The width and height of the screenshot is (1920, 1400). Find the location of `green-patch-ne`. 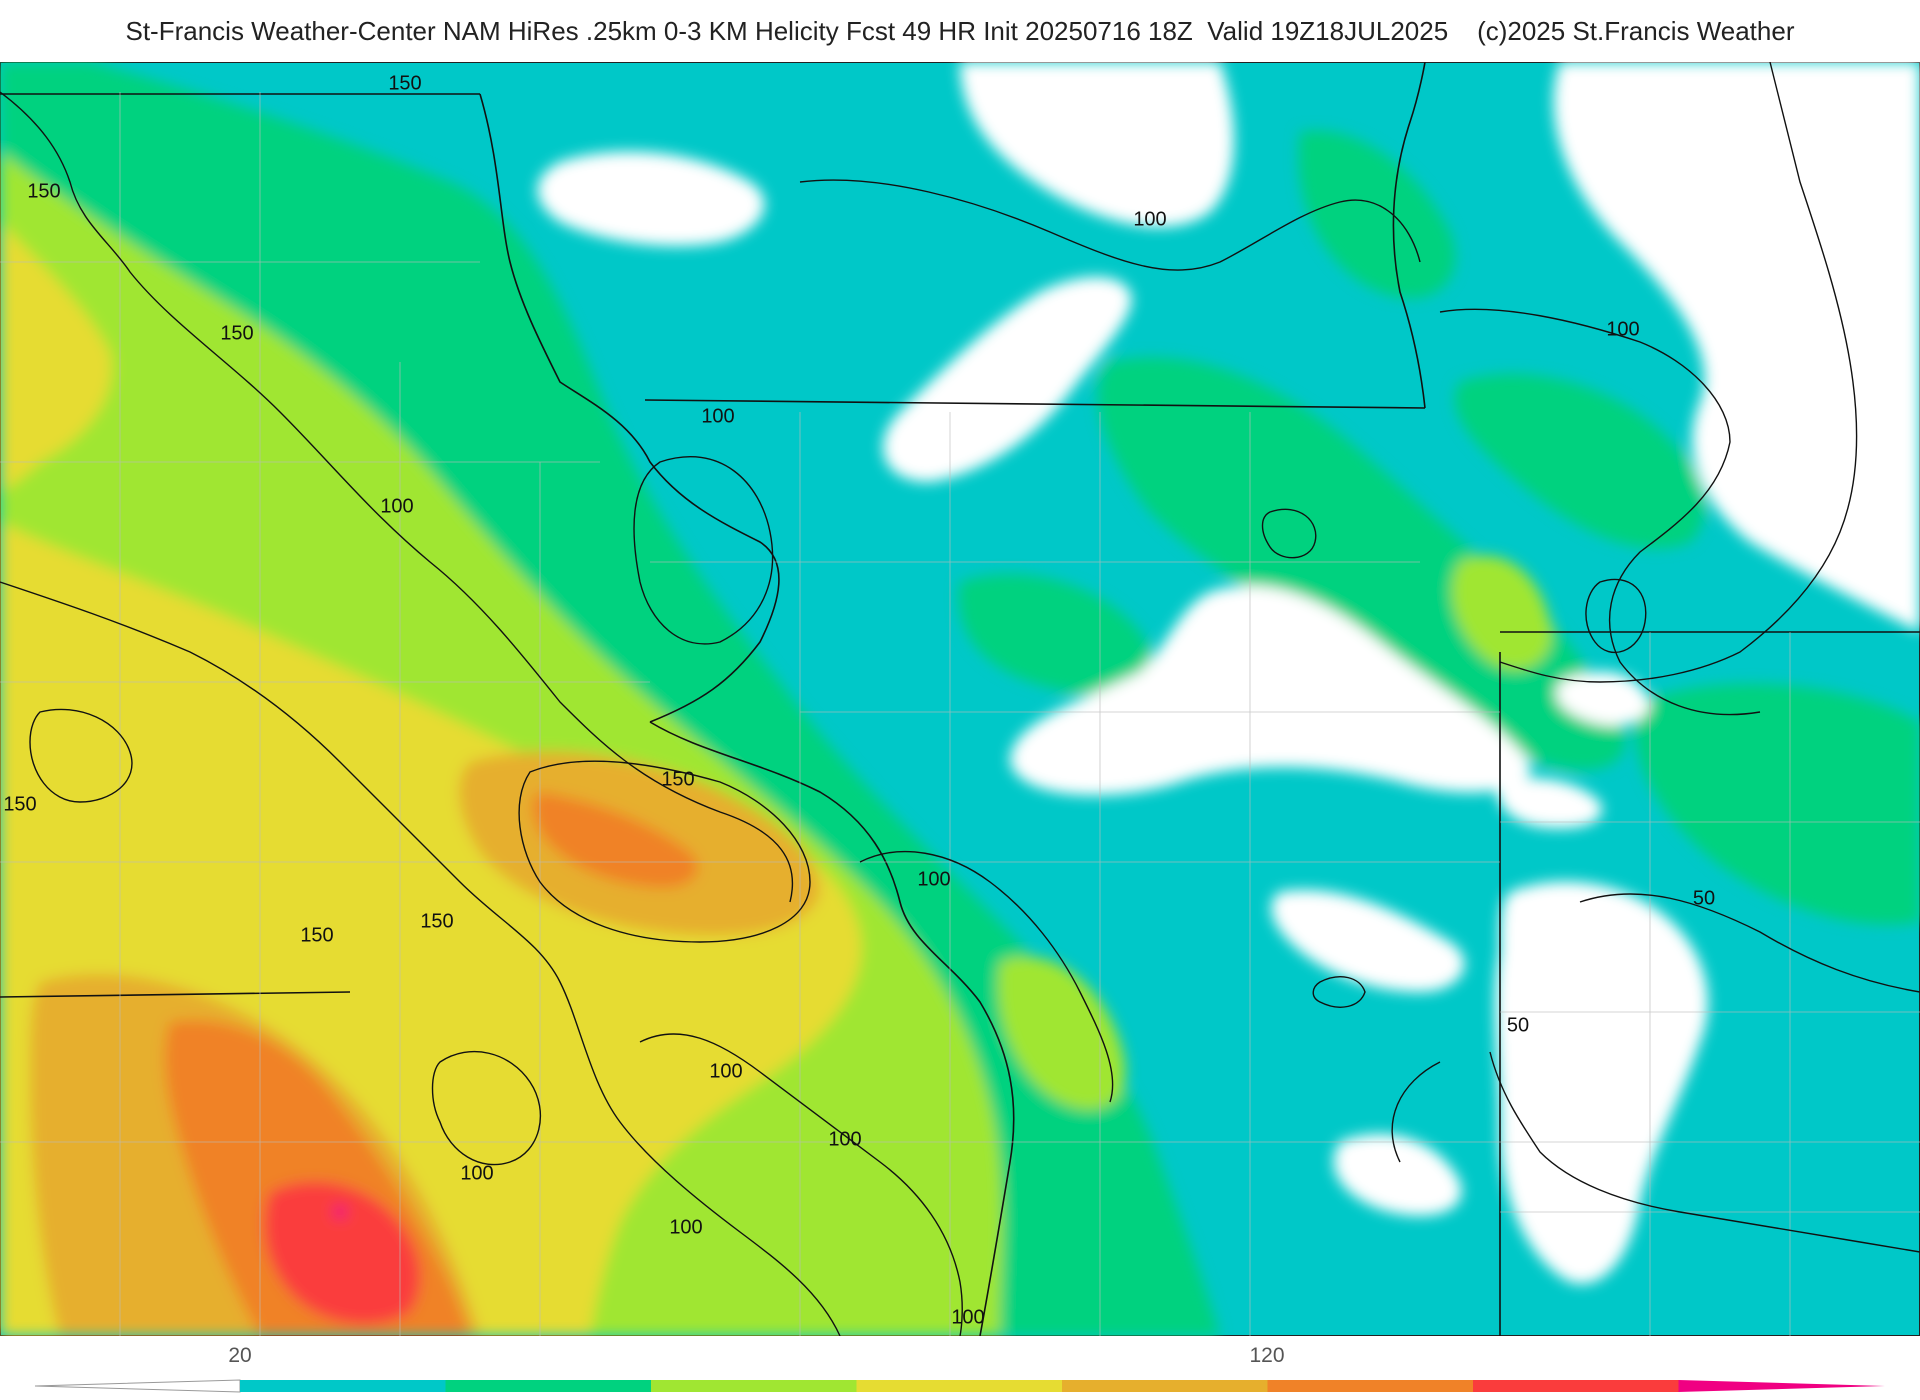

green-patch-ne is located at coordinates (1377, 214).